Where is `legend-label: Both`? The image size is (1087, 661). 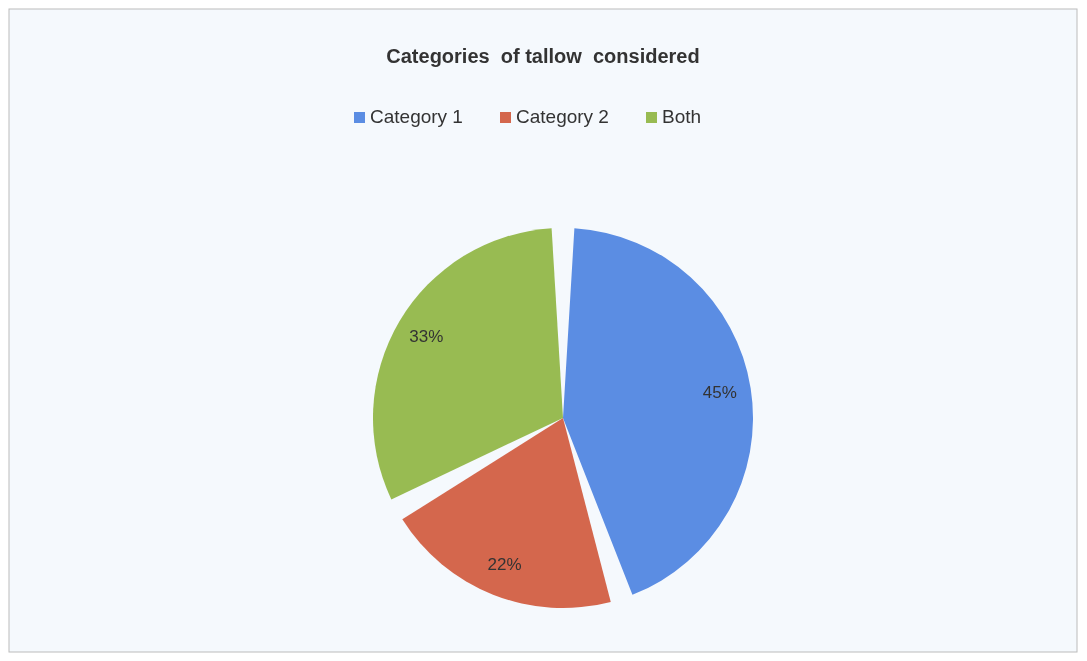 legend-label: Both is located at coordinates (682, 117).